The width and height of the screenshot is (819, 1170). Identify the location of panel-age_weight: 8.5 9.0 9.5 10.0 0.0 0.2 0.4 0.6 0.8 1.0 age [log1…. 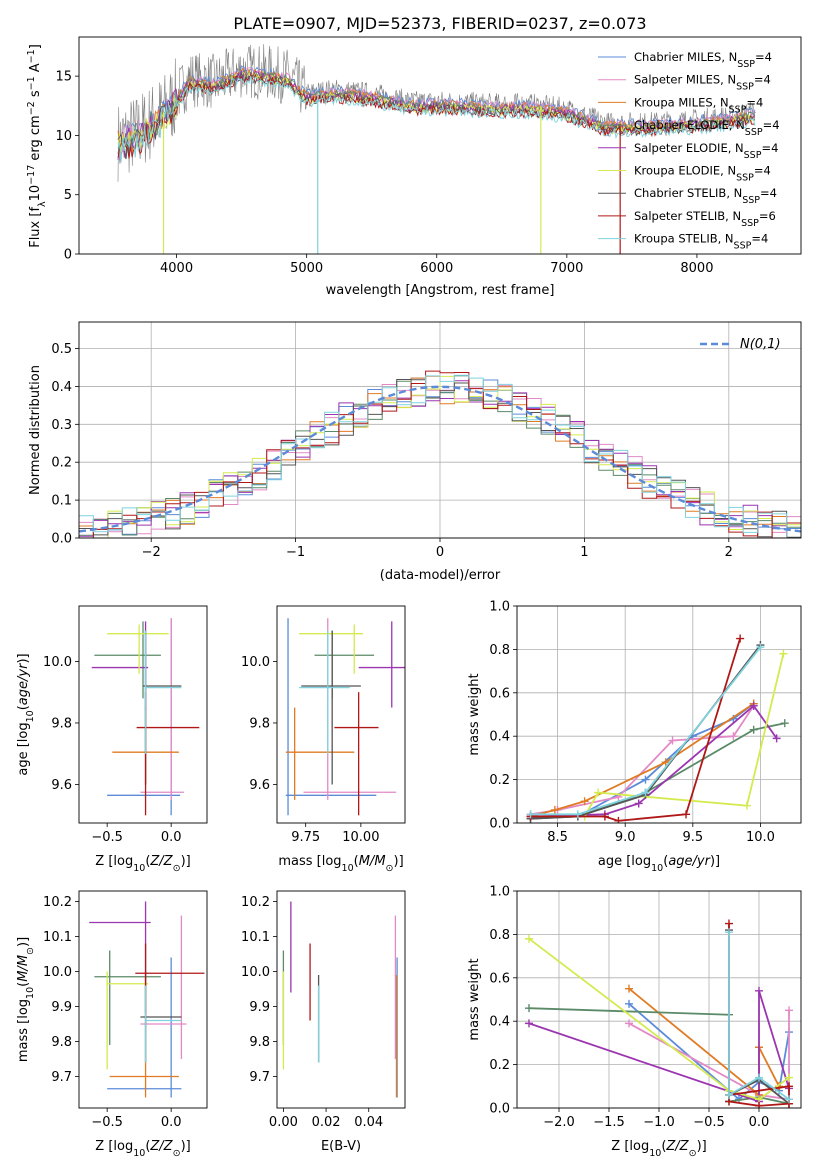
(634, 737).